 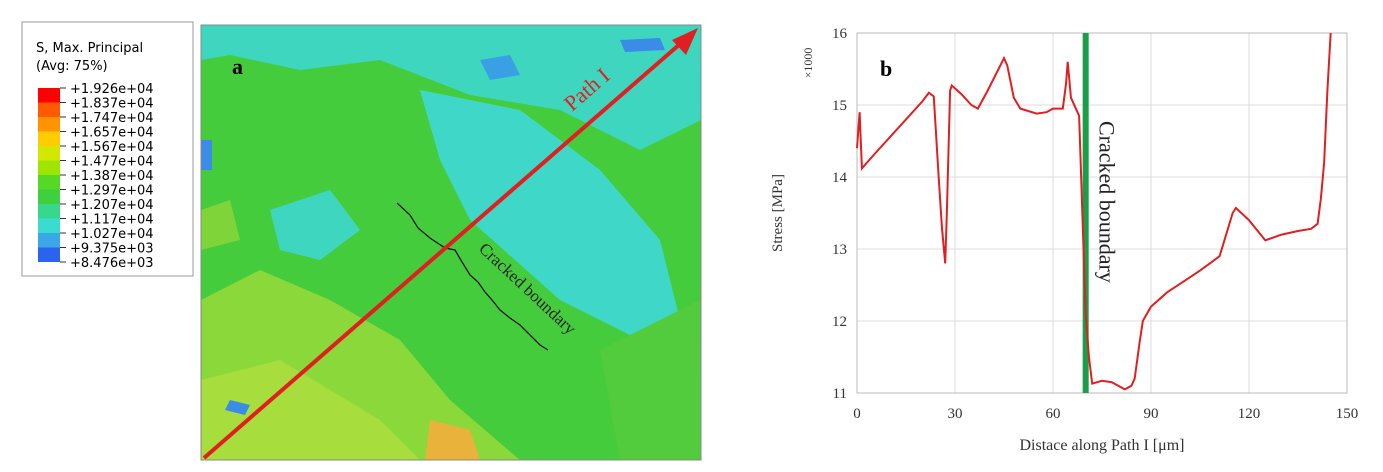 I want to click on legend-level: +1.477e+04, so click(x=112, y=162).